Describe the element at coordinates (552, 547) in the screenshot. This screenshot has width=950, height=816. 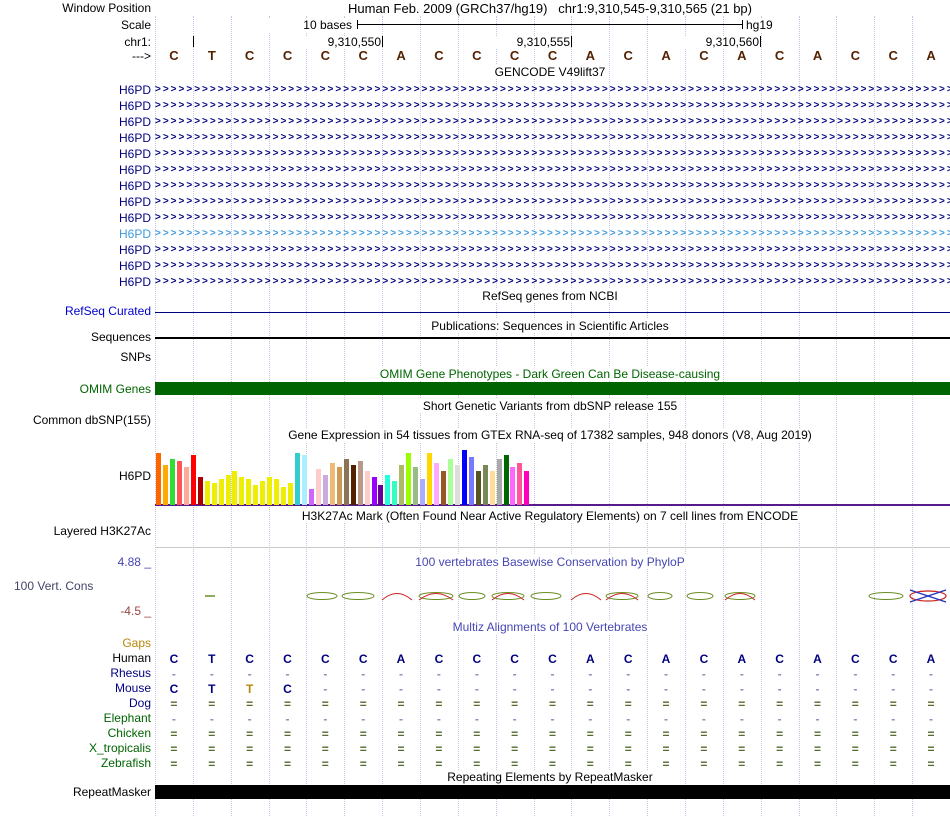
I see `h3k27ac-baseline` at that location.